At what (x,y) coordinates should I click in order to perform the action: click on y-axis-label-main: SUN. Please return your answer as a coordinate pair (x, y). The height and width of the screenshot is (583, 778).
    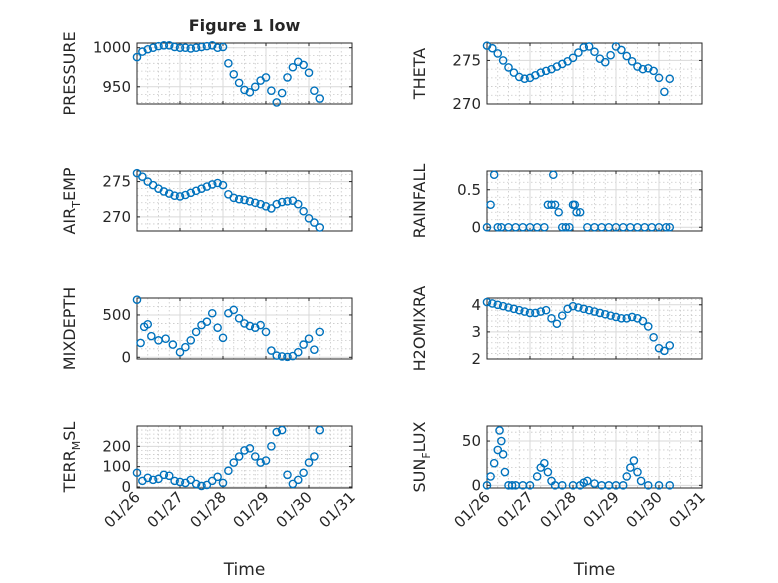
    Looking at the image, I should click on (419, 476).